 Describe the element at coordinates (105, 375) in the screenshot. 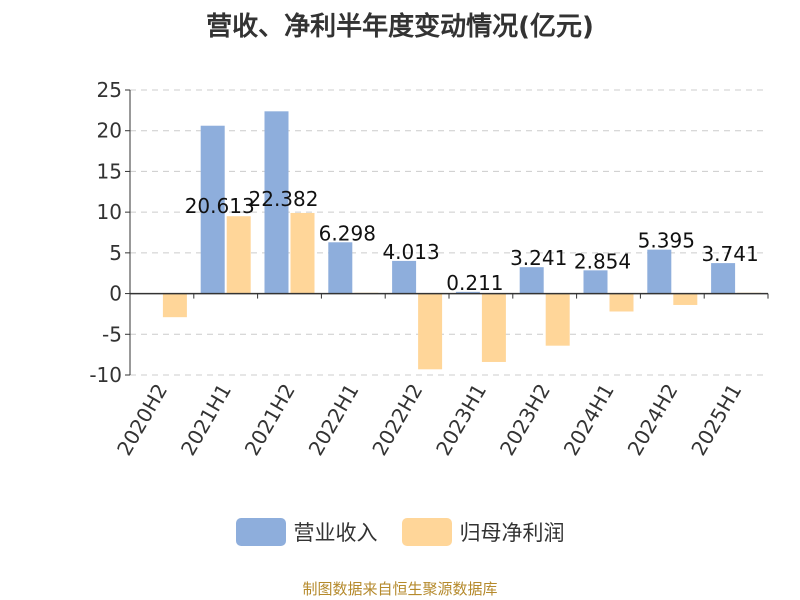

I see `y-tick-label: -10` at that location.